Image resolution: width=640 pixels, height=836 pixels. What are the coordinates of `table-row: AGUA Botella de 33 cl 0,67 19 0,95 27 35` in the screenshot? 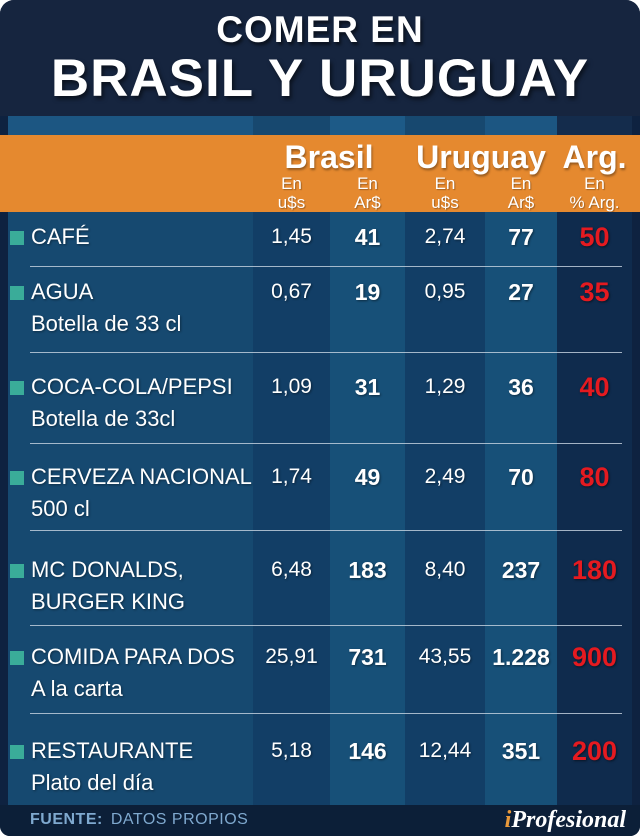 It's located at (320, 309).